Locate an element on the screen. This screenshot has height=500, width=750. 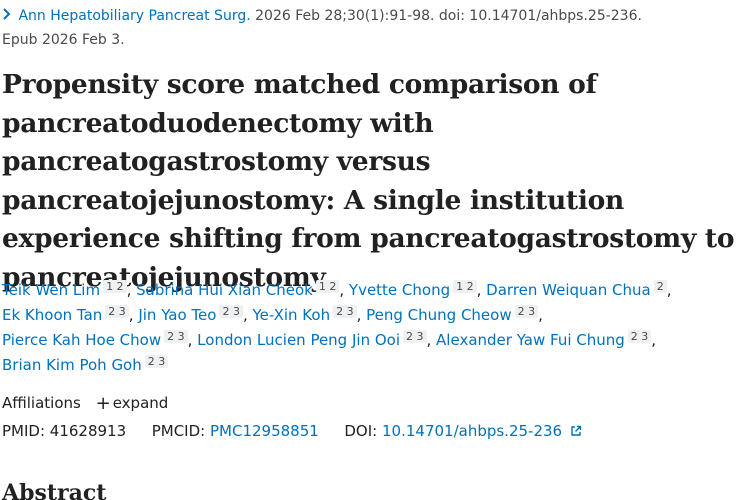
author-link: Pierce Kah Hoe Chow is located at coordinates (82, 340).